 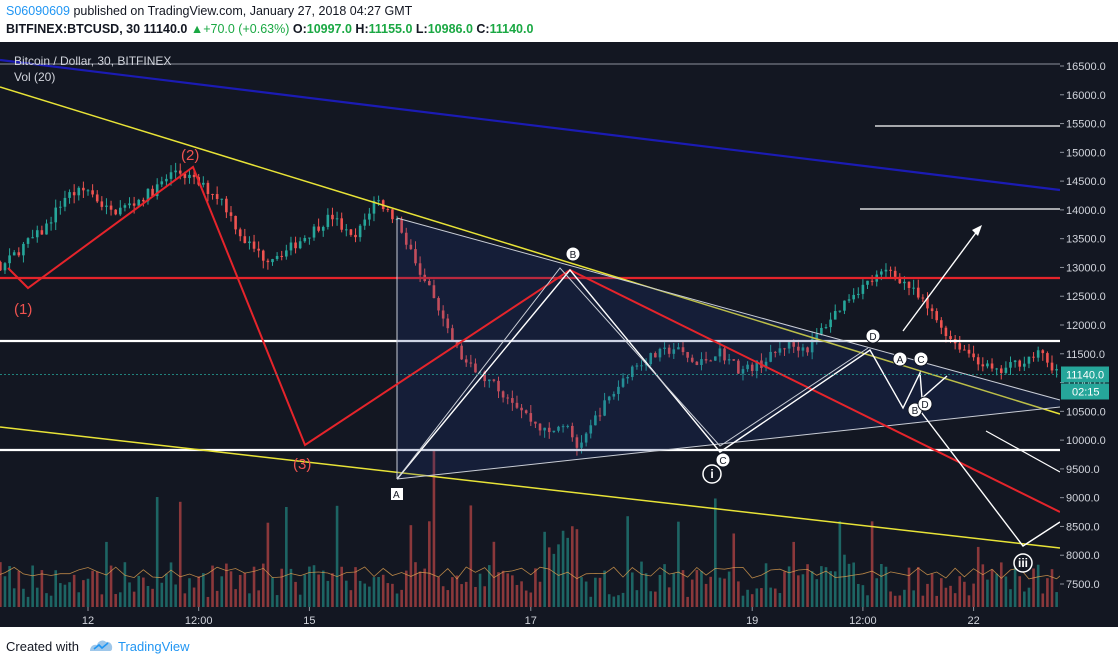 I want to click on author-link: S06090609, so click(x=38, y=11).